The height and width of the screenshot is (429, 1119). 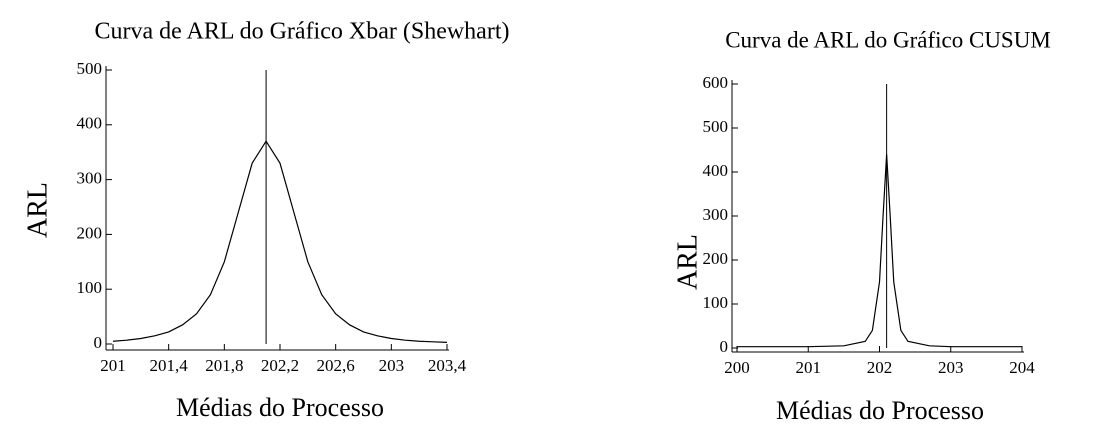 I want to click on x-tick-label: 200, so click(x=737, y=367).